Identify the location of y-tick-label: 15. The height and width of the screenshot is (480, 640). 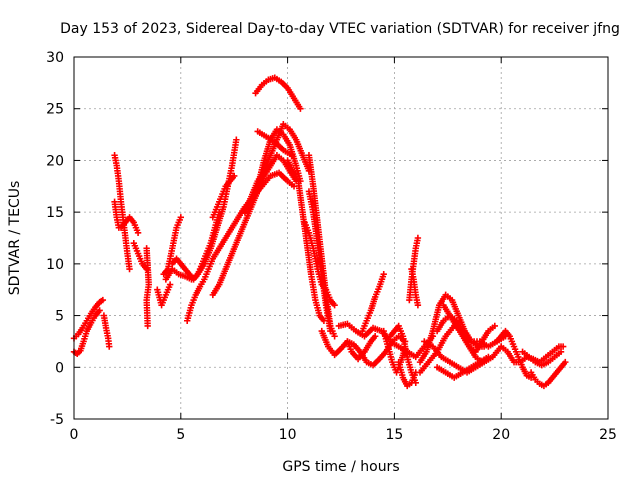
(55, 213).